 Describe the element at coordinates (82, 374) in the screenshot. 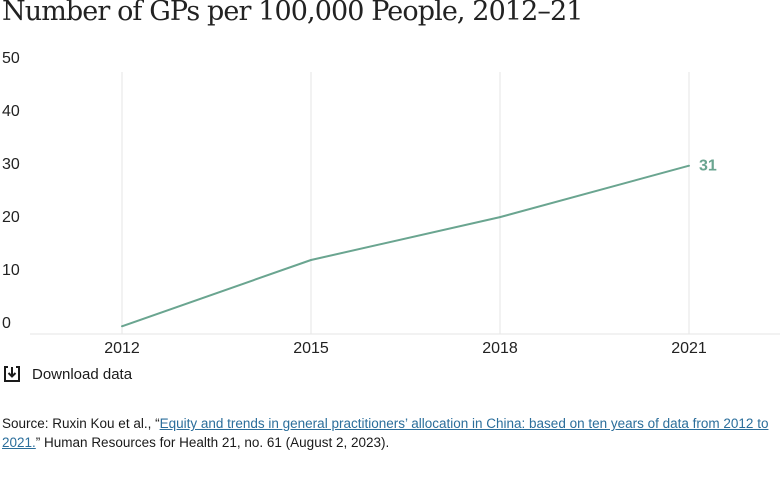

I see `download-label: Download data` at that location.